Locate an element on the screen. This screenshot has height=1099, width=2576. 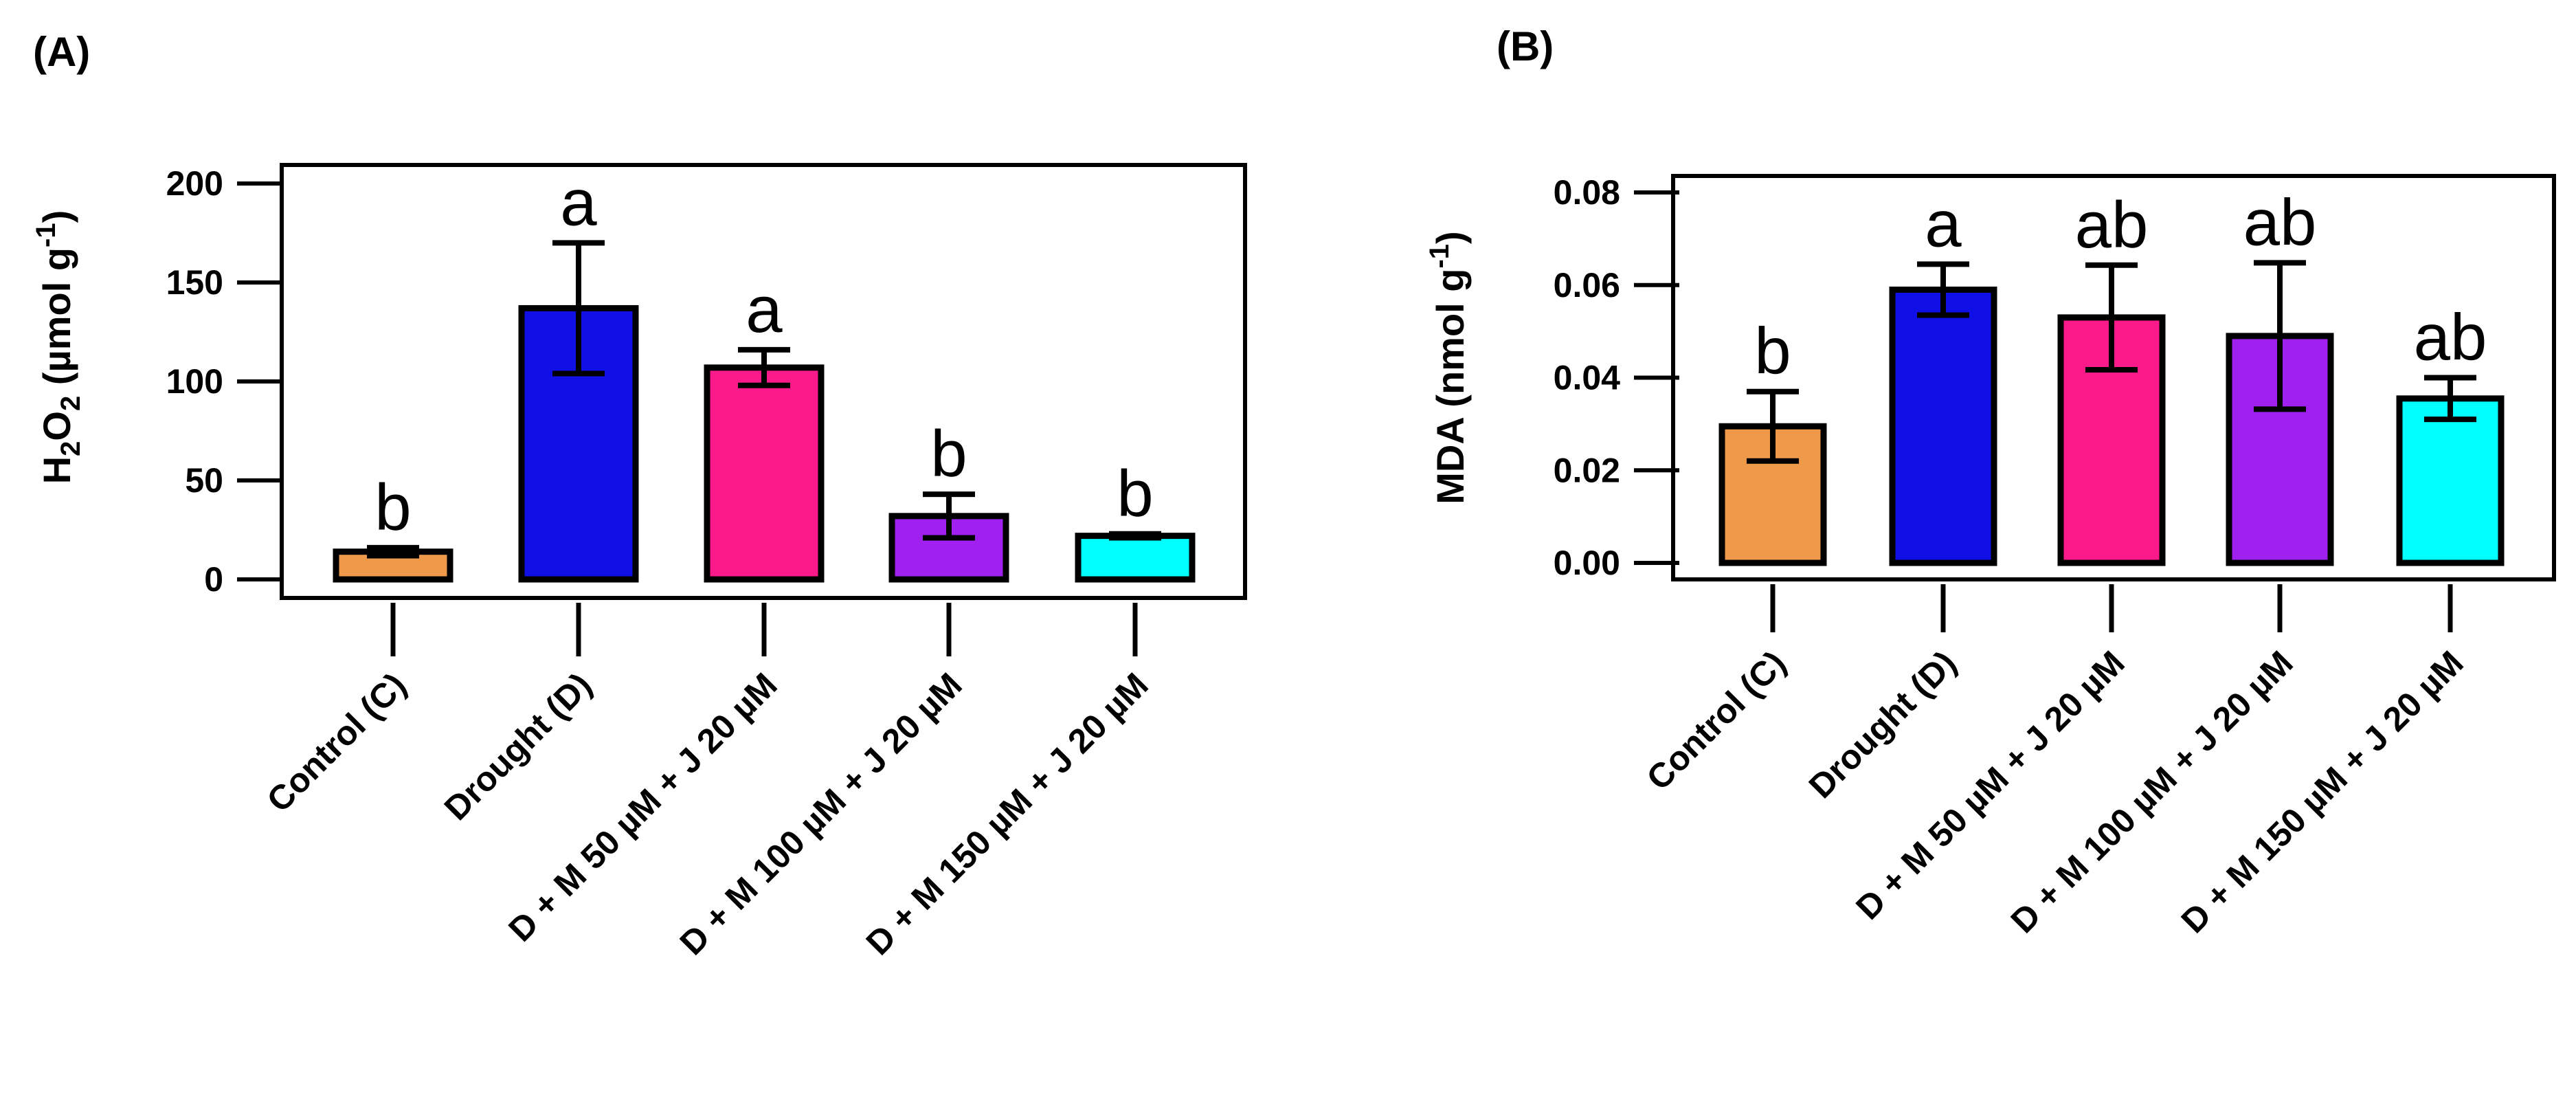
y-tick-label: 150 is located at coordinates (194, 282).